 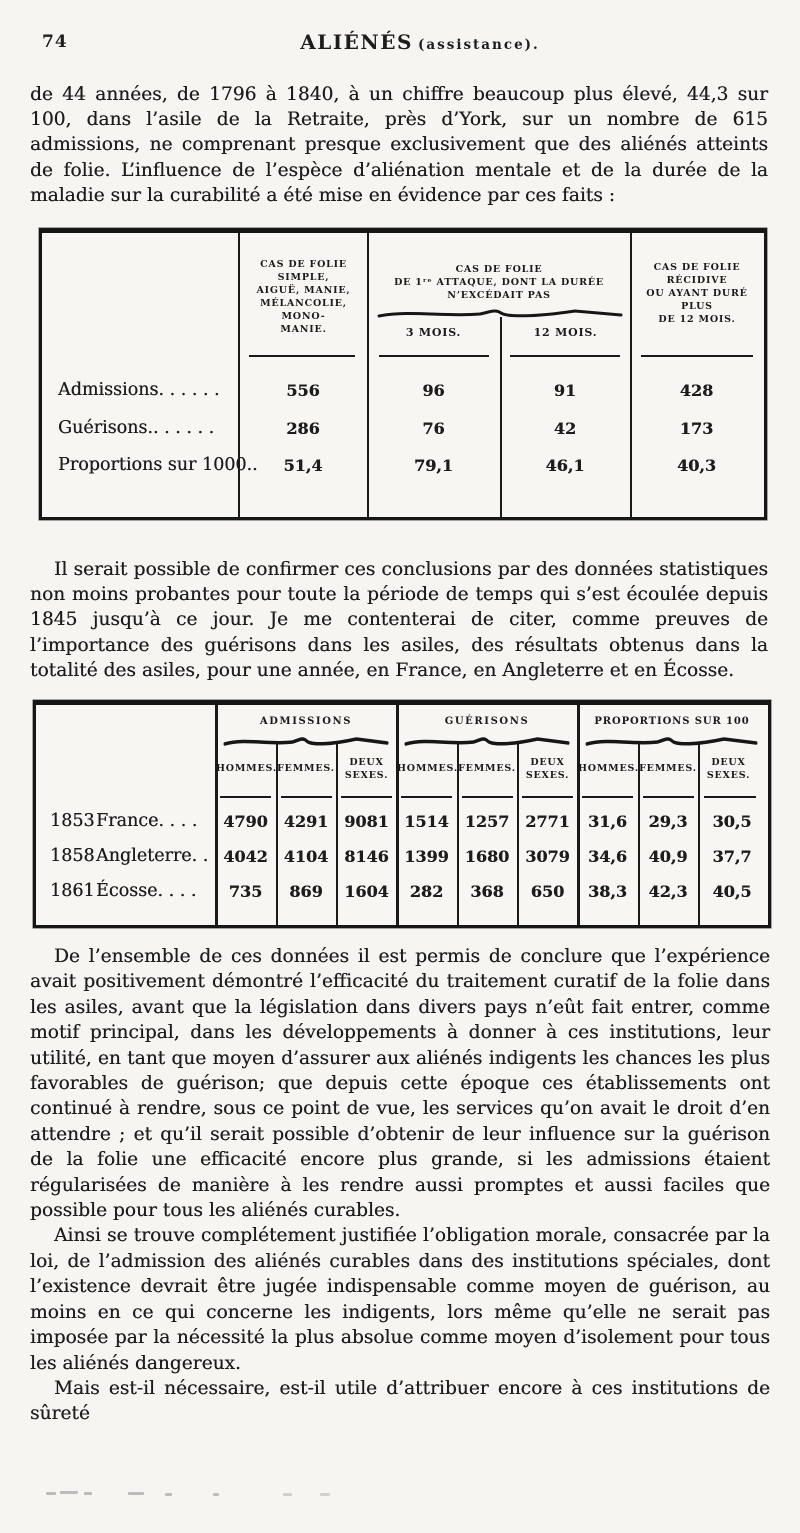 I want to click on t2-cell: 29,3, so click(x=668, y=821).